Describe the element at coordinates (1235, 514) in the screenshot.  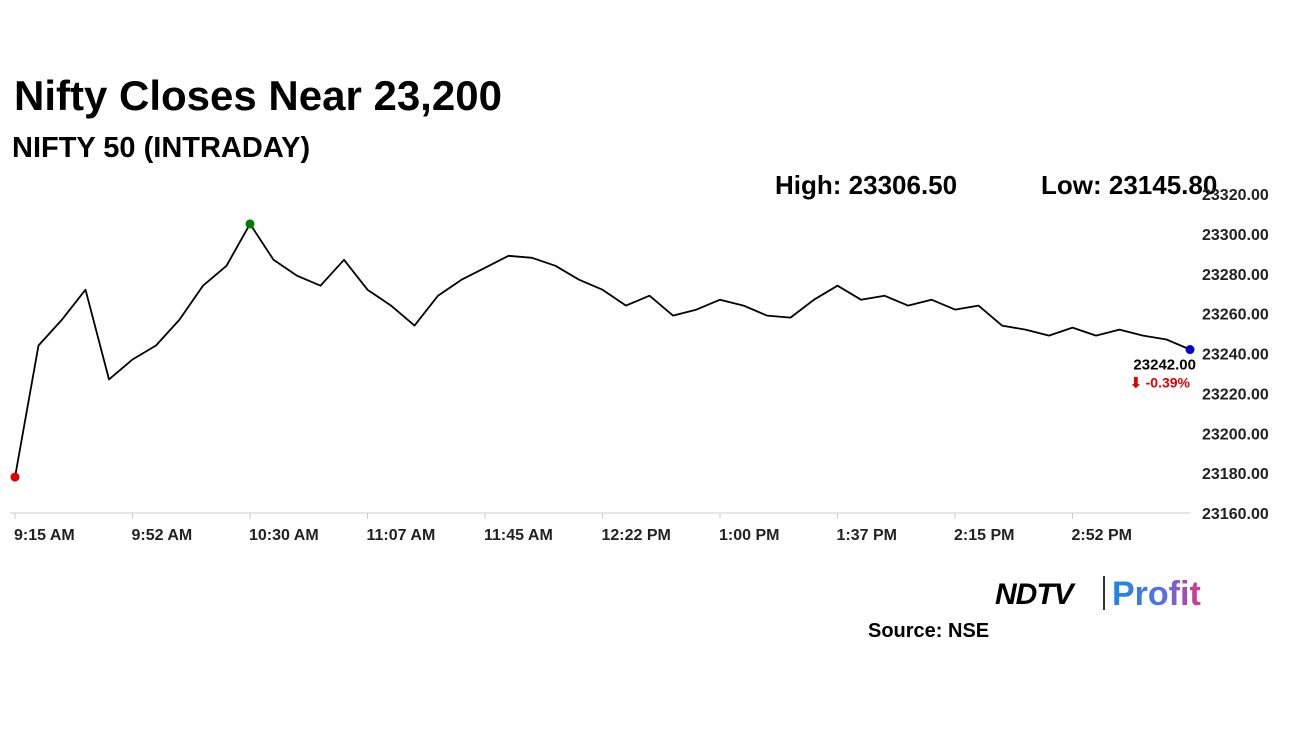
I see `y-tick-label: 23160.00` at that location.